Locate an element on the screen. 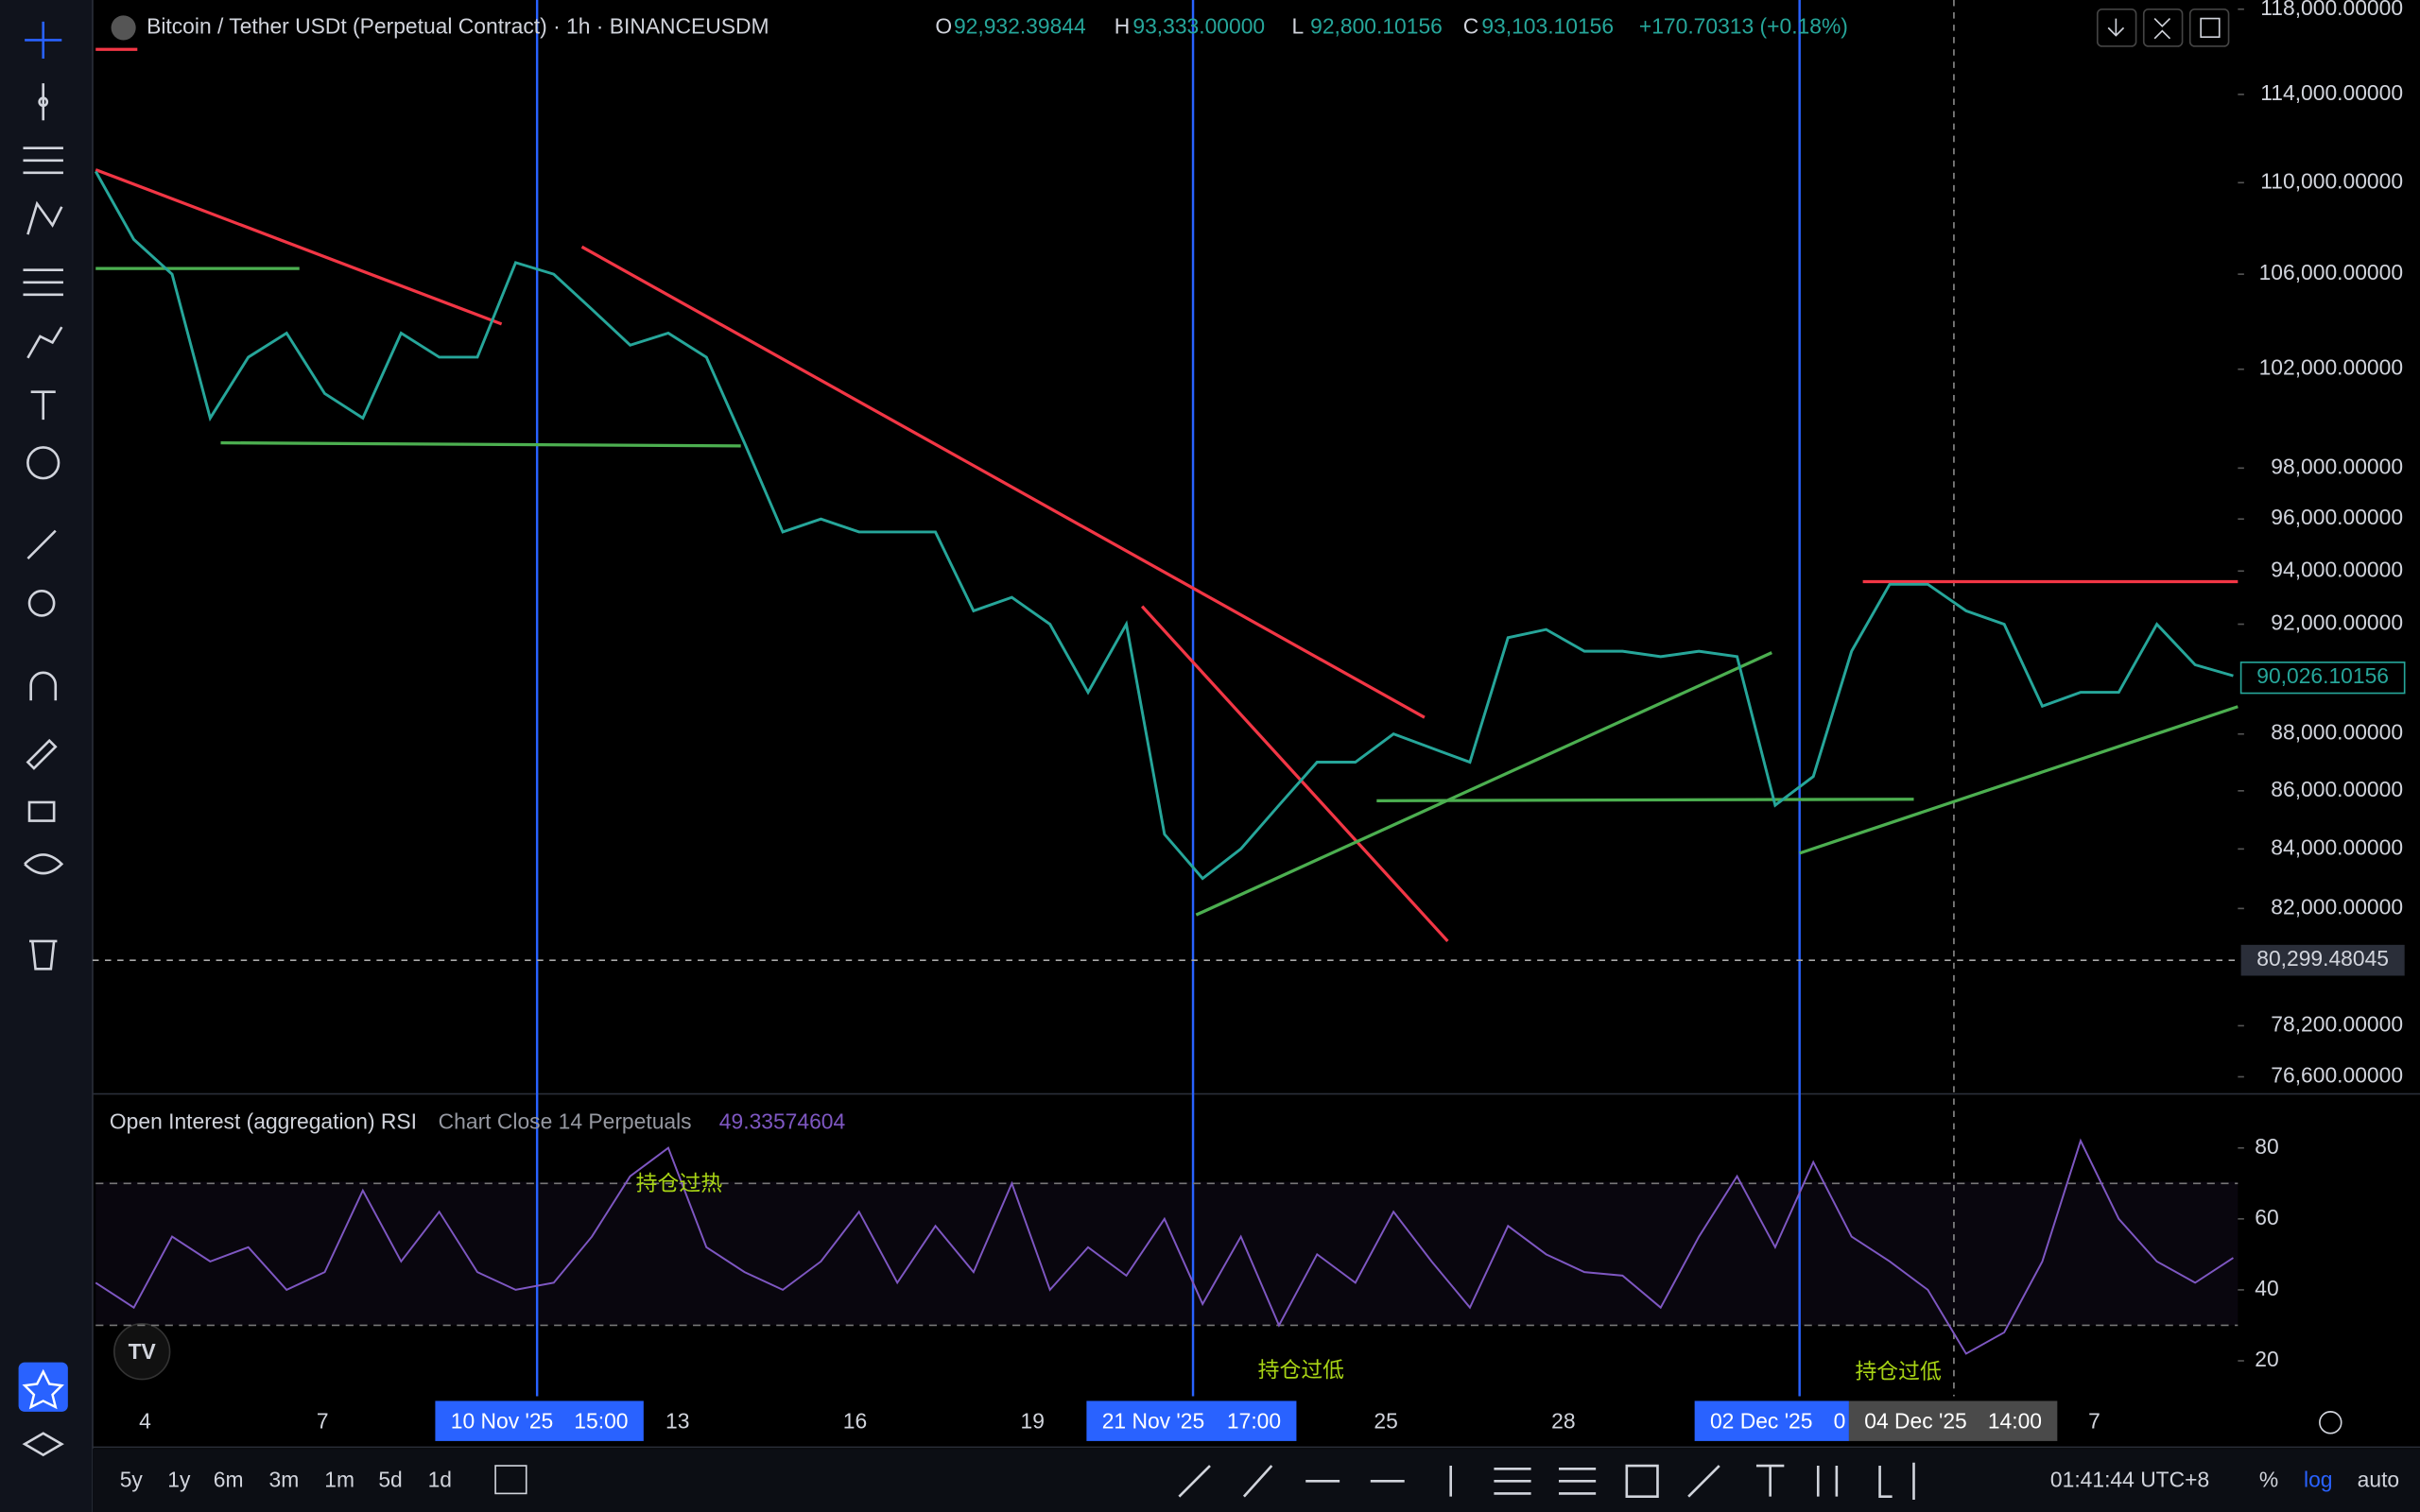 The image size is (2420, 1512). header-buttons is located at coordinates (2163, 27).